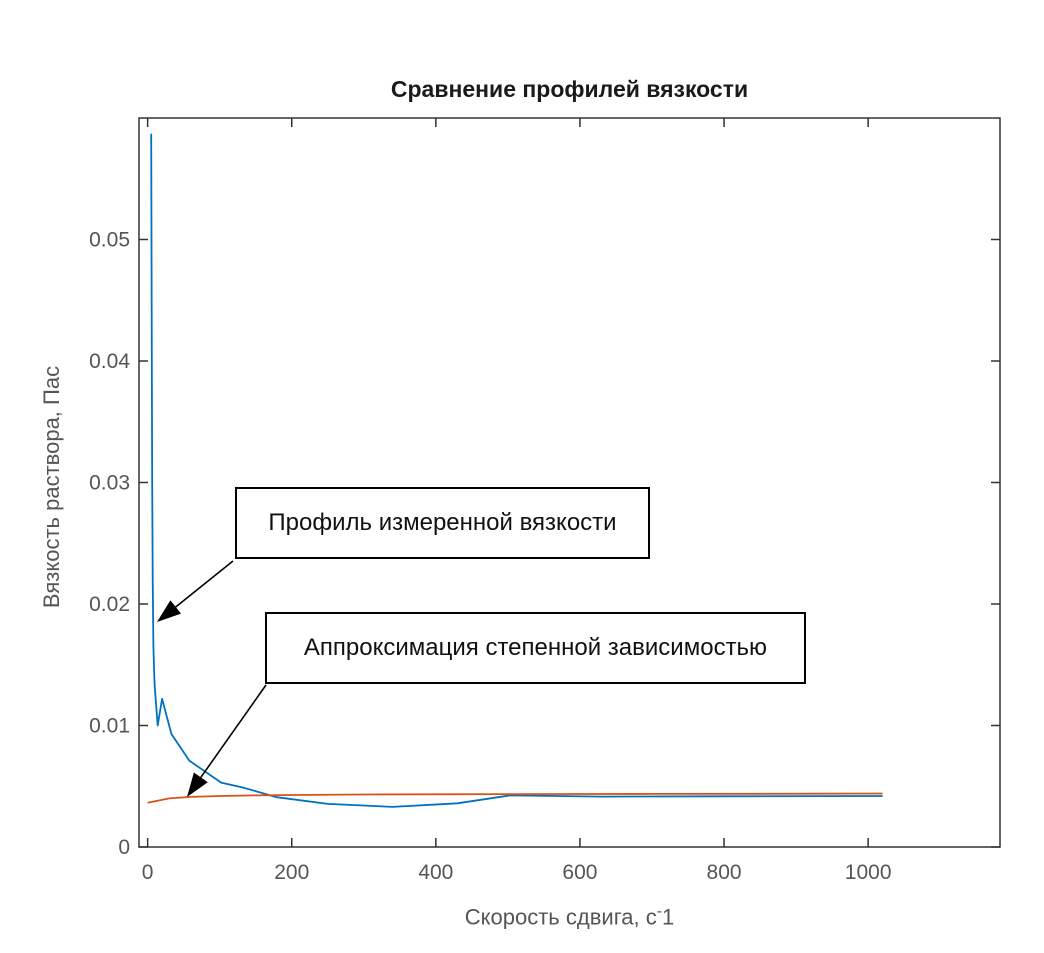 This screenshot has height=953, width=1044. Describe the element at coordinates (124, 847) in the screenshot. I see `y-tick-label: 0` at that location.